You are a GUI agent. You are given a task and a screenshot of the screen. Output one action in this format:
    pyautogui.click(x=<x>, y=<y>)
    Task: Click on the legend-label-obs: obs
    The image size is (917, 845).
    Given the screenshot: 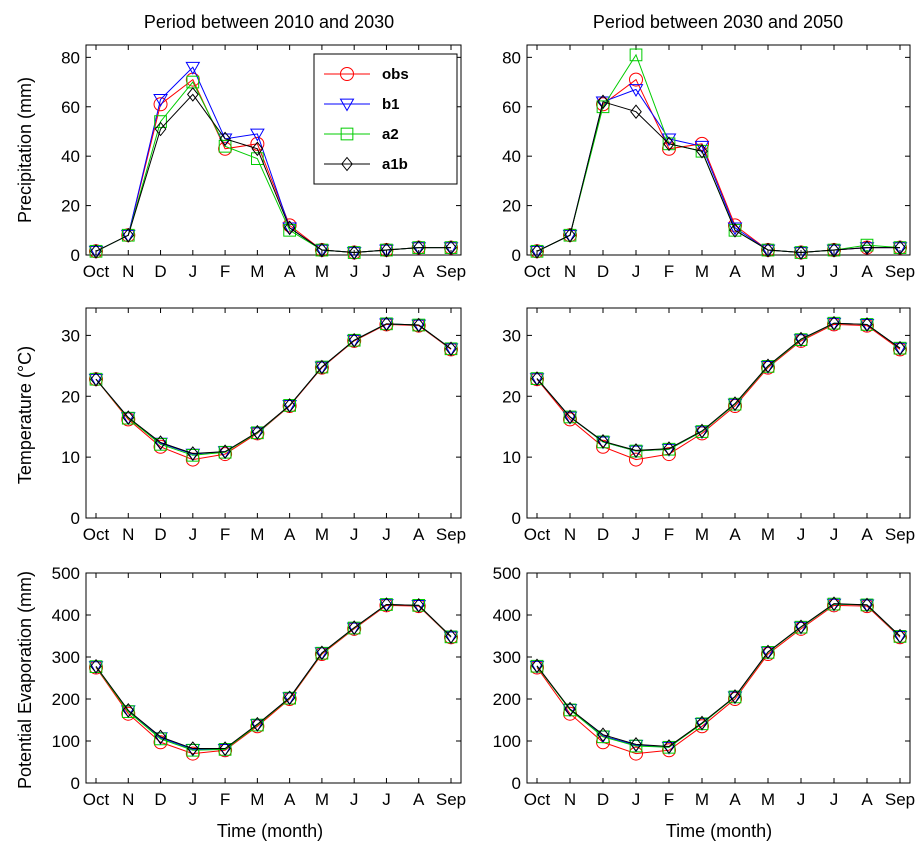 What is the action you would take?
    pyautogui.click(x=395, y=74)
    